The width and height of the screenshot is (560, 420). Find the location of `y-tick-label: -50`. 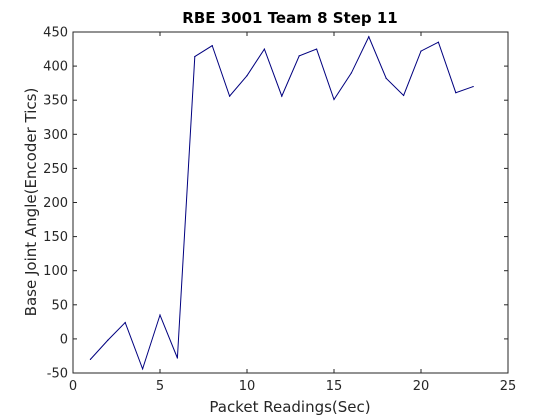

y-tick-label: -50 is located at coordinates (57, 374).